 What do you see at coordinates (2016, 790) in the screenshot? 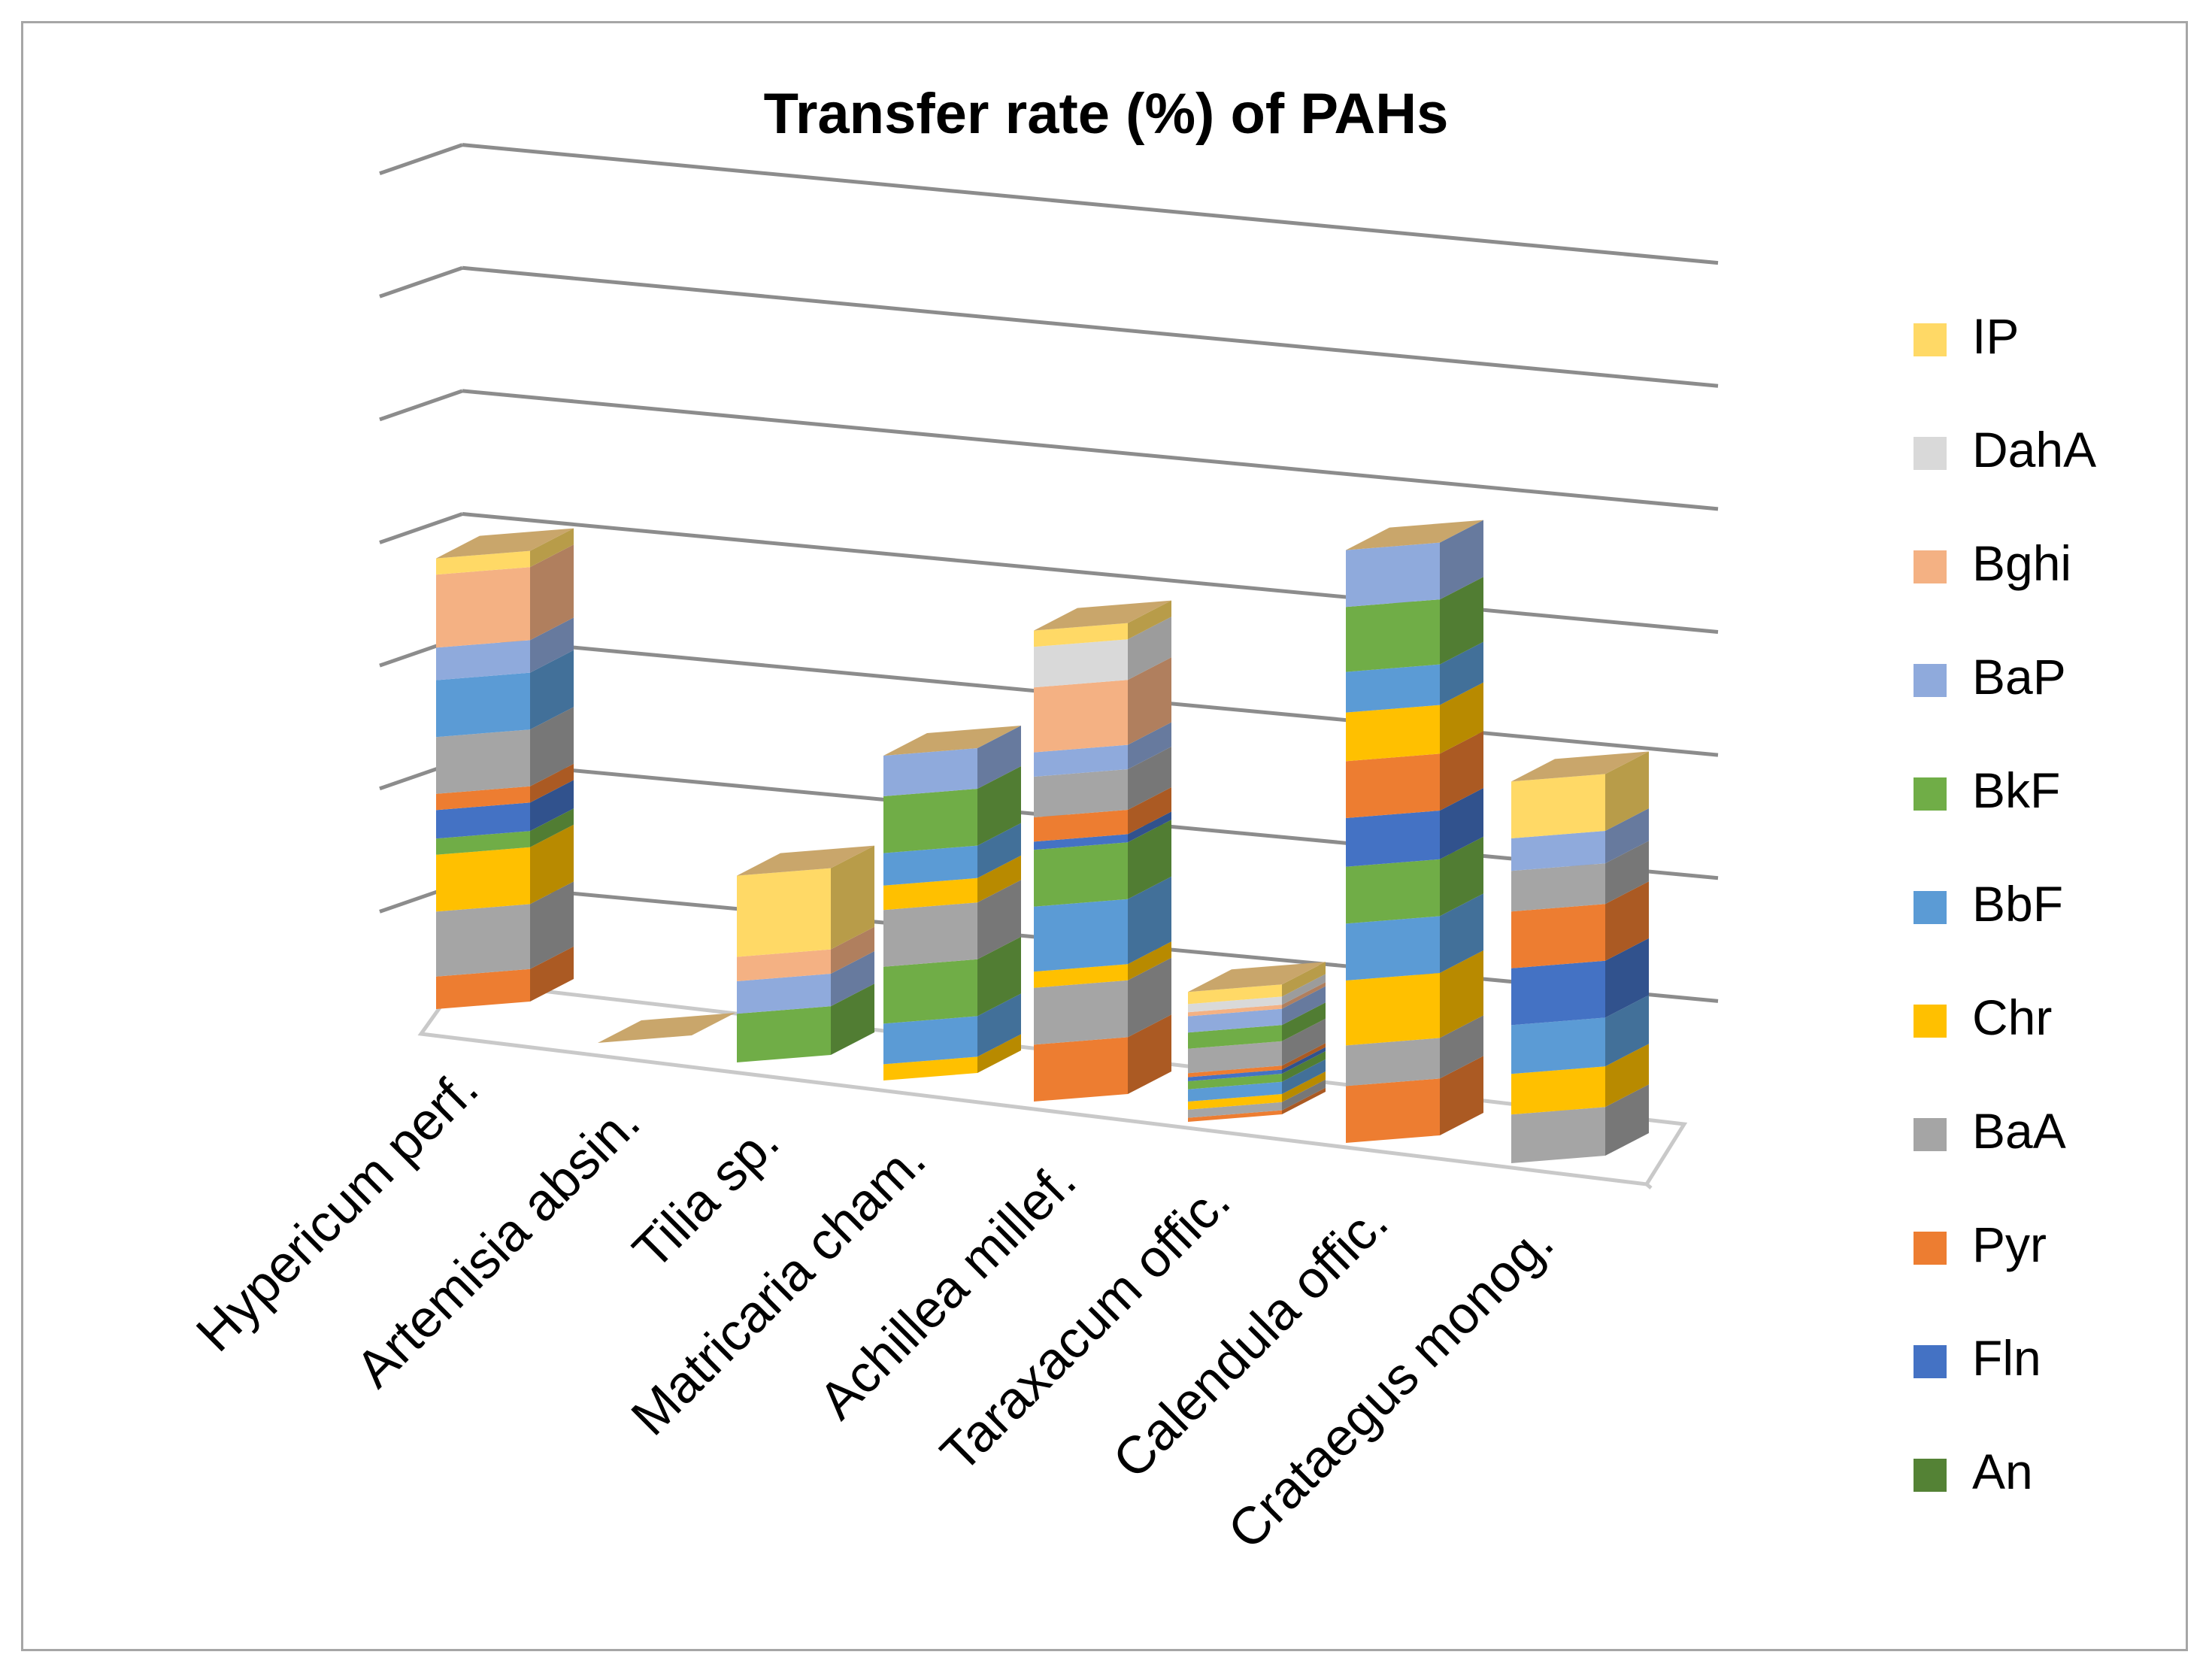
I see `legend-label: BkF` at bounding box center [2016, 790].